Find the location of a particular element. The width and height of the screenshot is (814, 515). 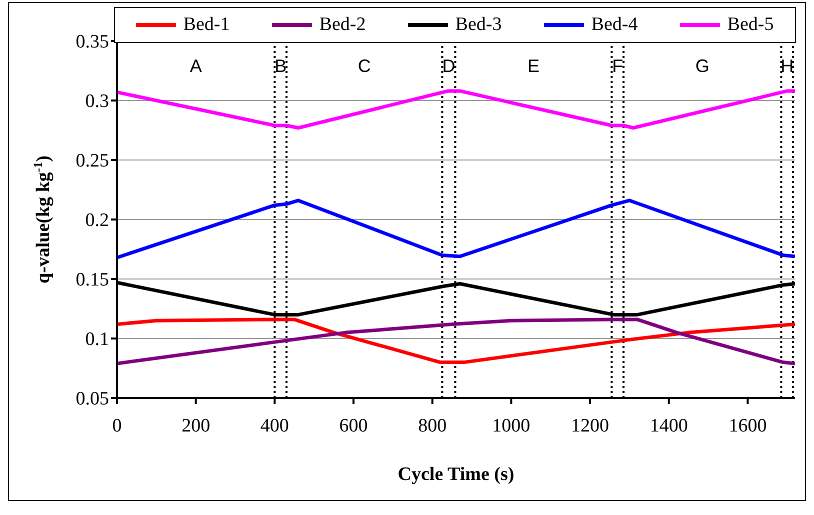

annotation: A is located at coordinates (196, 66).